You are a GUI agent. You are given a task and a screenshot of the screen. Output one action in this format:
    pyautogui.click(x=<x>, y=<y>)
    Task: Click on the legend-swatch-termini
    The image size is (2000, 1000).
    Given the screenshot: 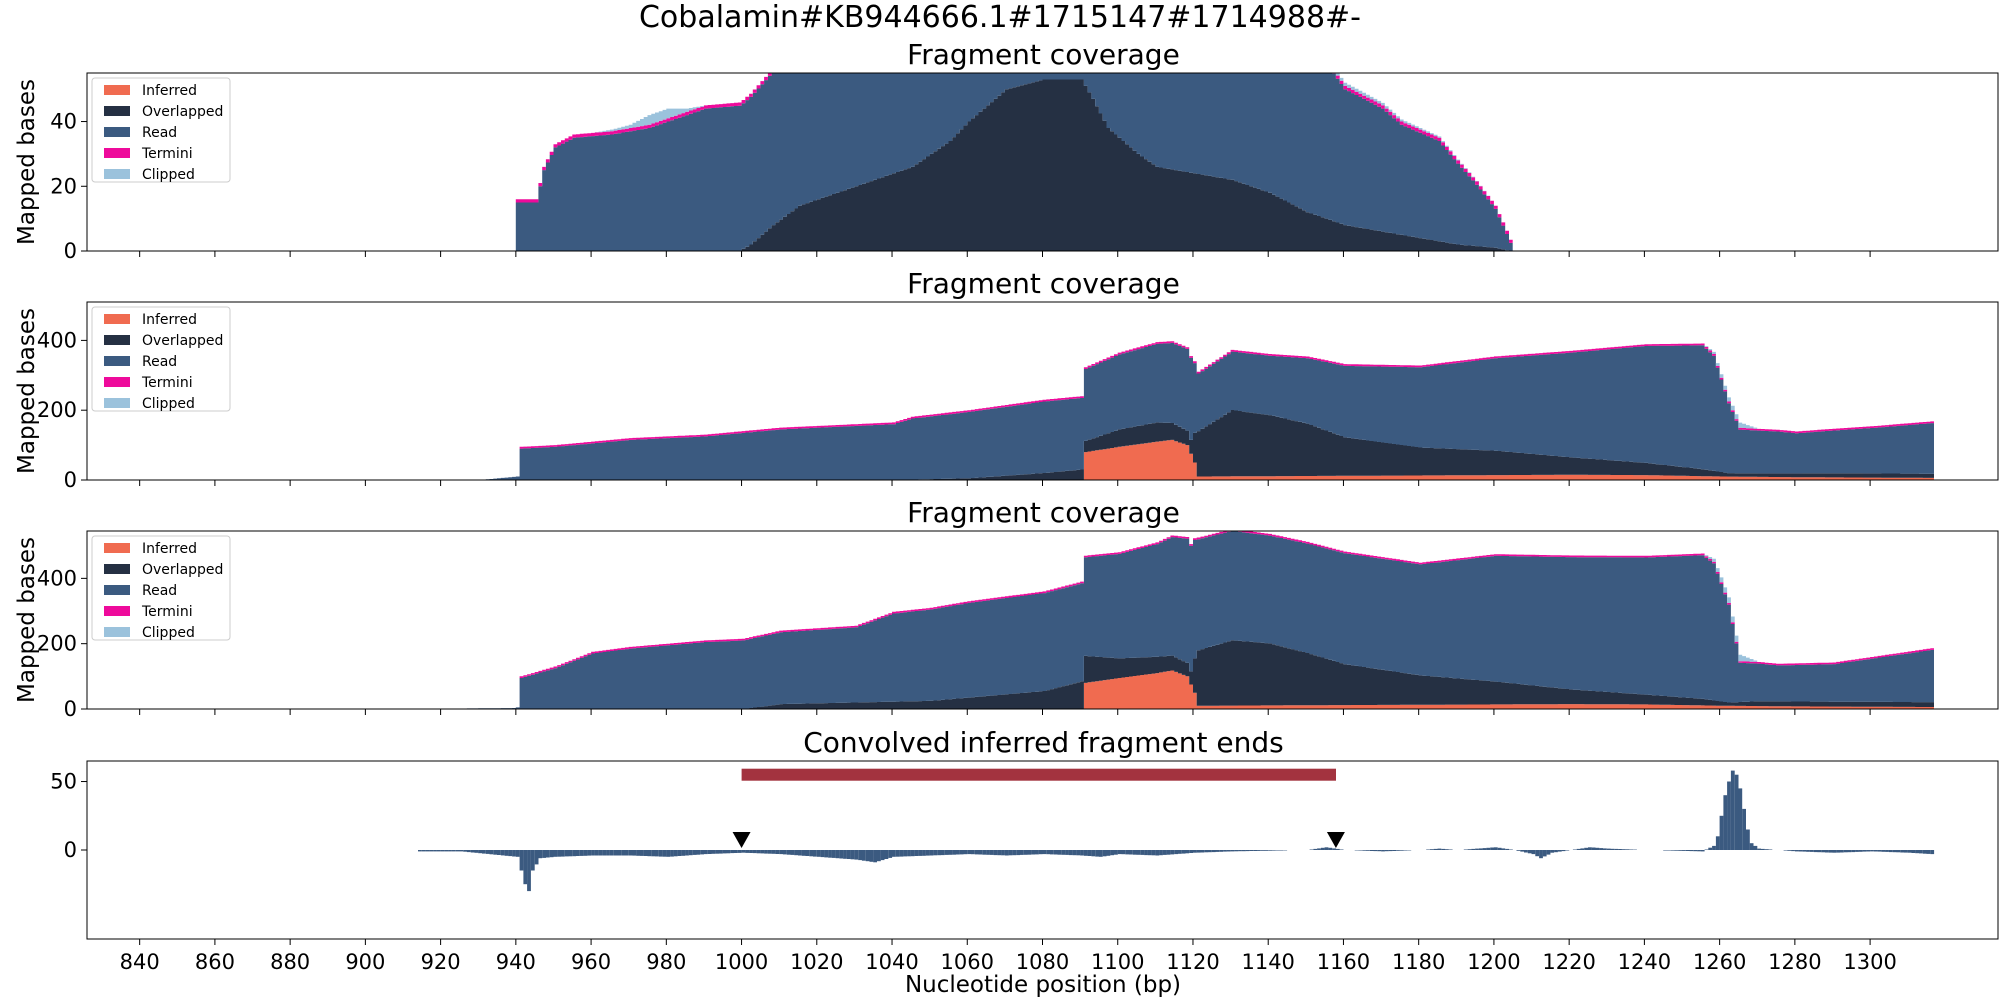 What is the action you would take?
    pyautogui.click(x=117, y=382)
    